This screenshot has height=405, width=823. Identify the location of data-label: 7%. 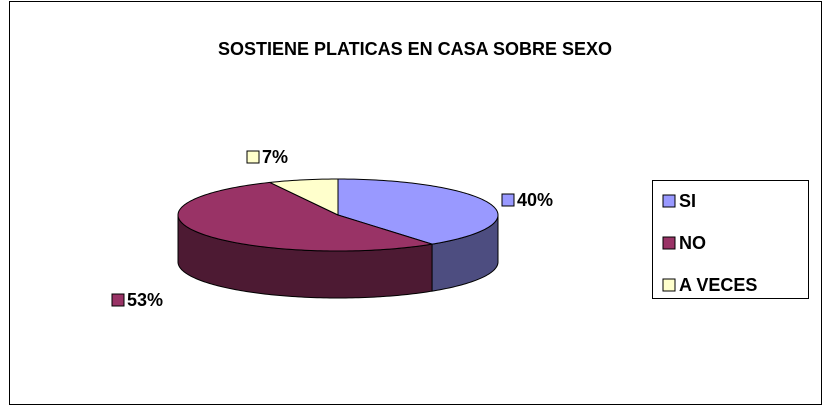
(275, 157).